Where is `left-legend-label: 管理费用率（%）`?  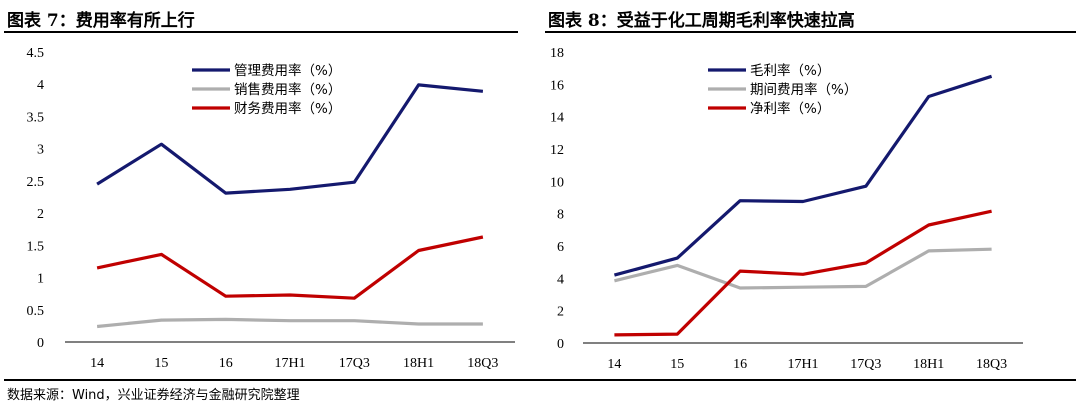
left-legend-label: 管理费用率（%） is located at coordinates (287, 70).